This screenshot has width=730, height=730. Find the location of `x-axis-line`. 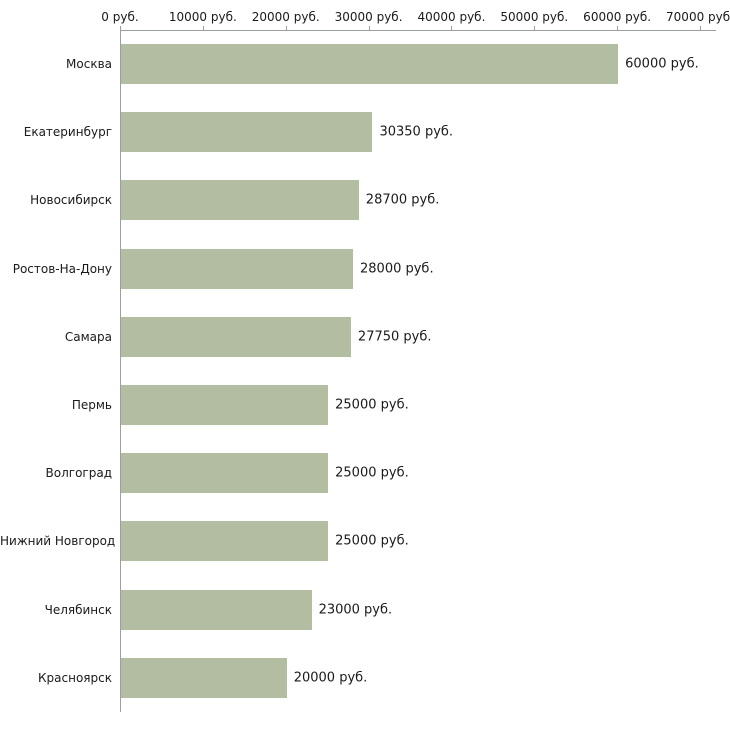

x-axis-line is located at coordinates (418, 30).